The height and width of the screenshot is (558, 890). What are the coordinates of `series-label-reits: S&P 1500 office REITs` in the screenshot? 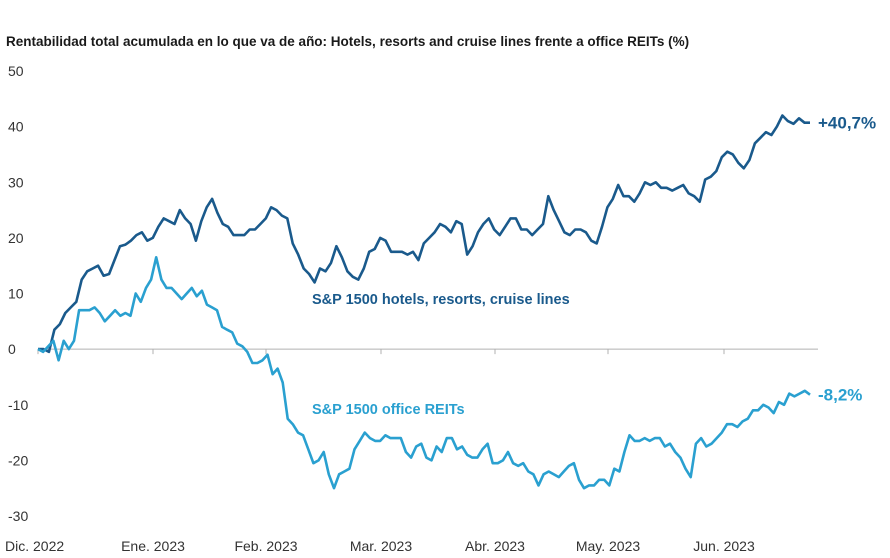 It's located at (388, 410).